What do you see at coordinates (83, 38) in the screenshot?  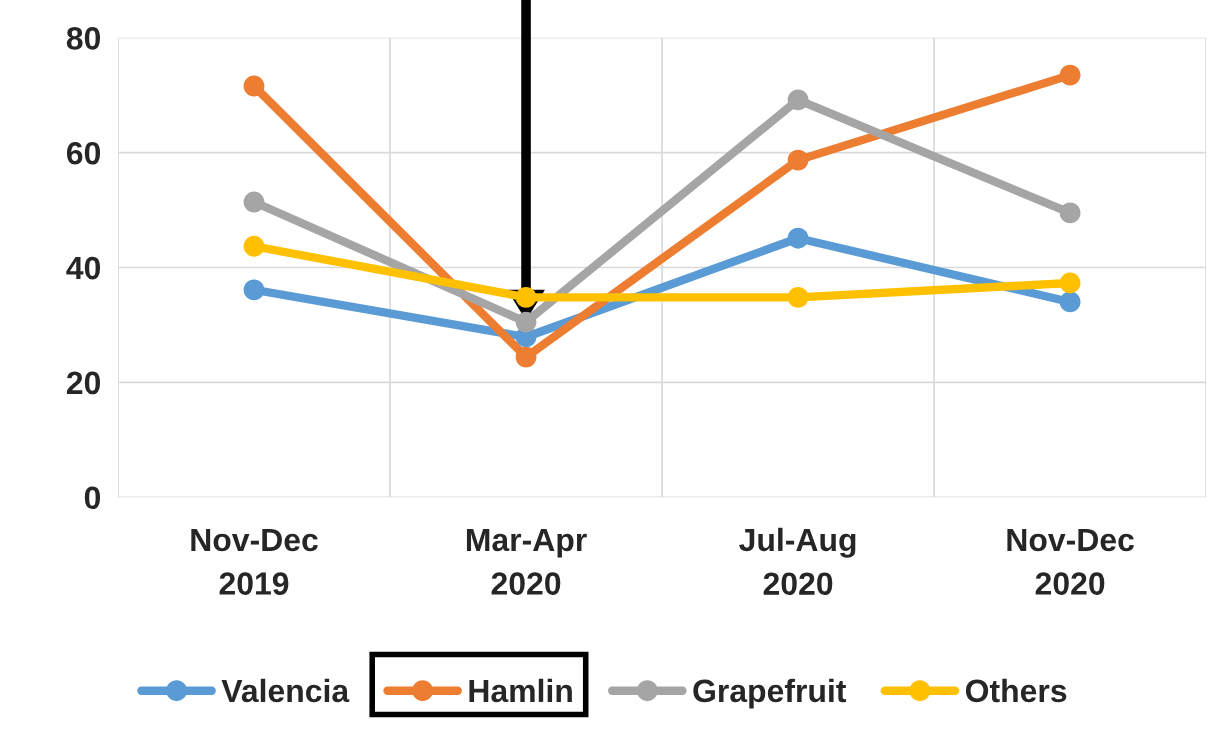 I see `y-tick-label: 80` at bounding box center [83, 38].